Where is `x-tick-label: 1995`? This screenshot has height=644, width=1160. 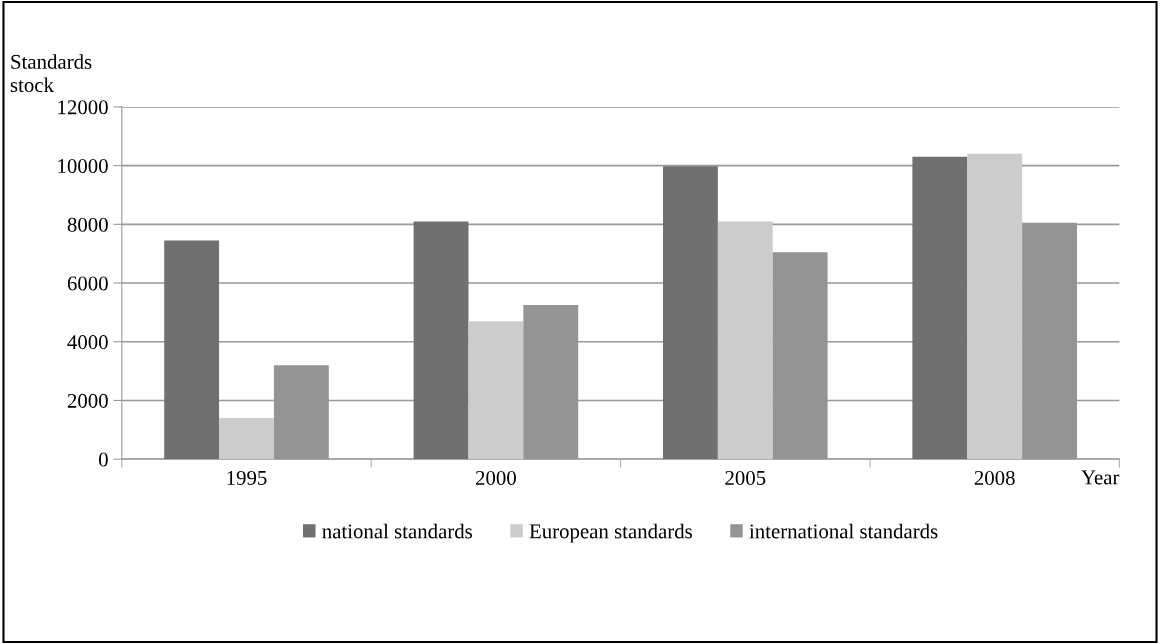
x-tick-label: 1995 is located at coordinates (247, 477).